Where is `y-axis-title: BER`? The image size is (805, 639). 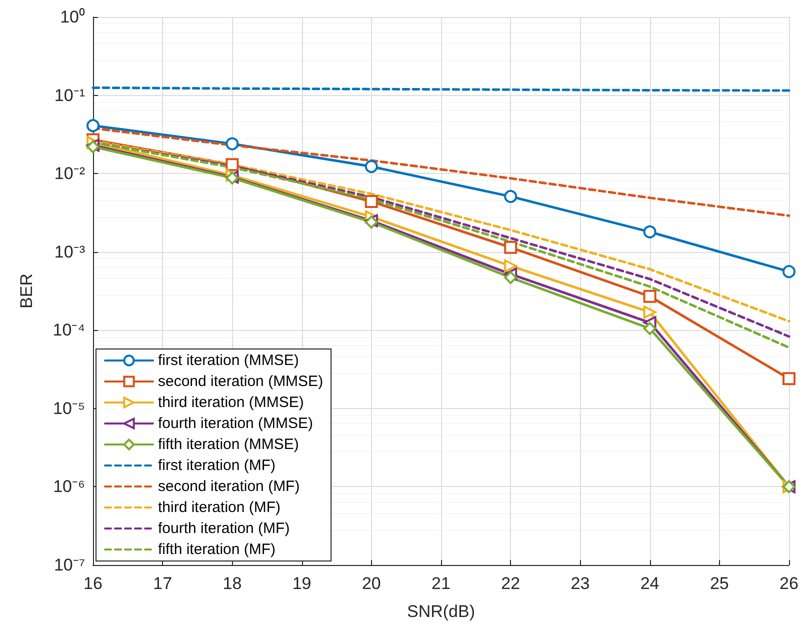 y-axis-title: BER is located at coordinates (26, 291).